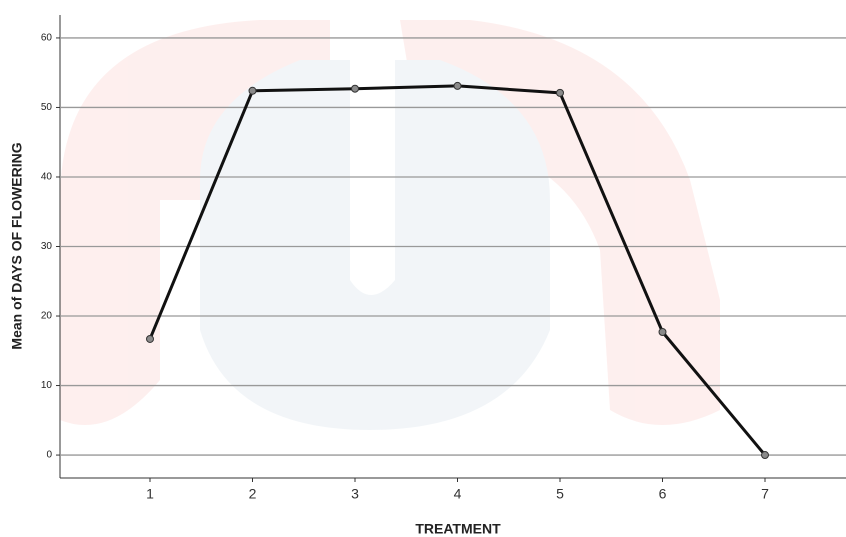  Describe the element at coordinates (47, 177) in the screenshot. I see `y-tick-label: 40` at that location.